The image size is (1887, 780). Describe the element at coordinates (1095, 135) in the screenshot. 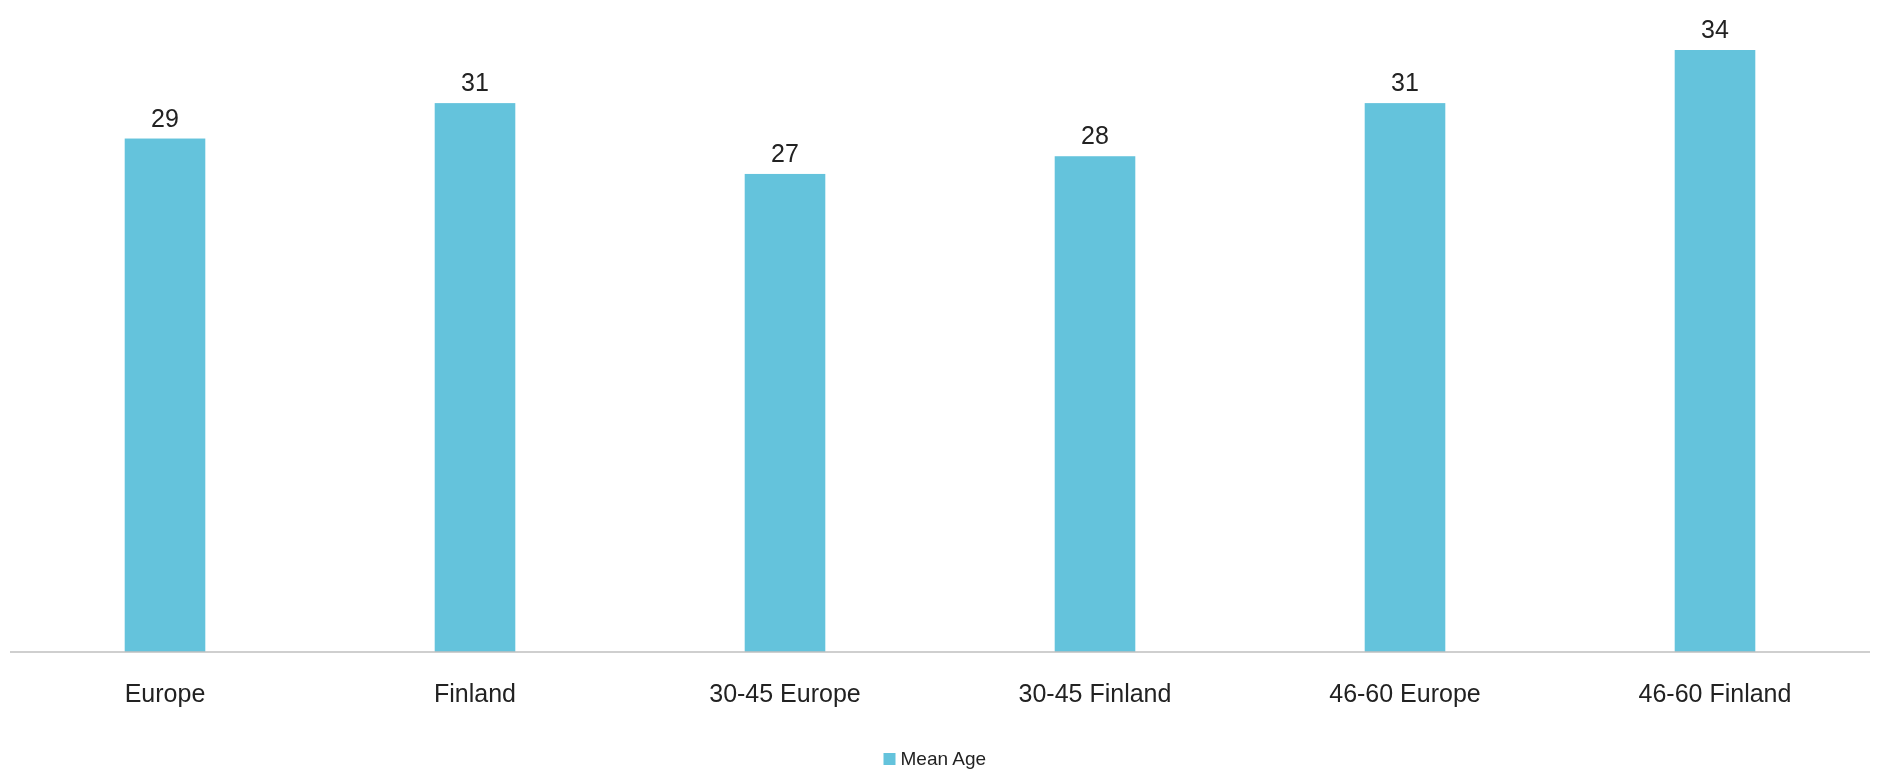

I see `data-label: 28` at that location.